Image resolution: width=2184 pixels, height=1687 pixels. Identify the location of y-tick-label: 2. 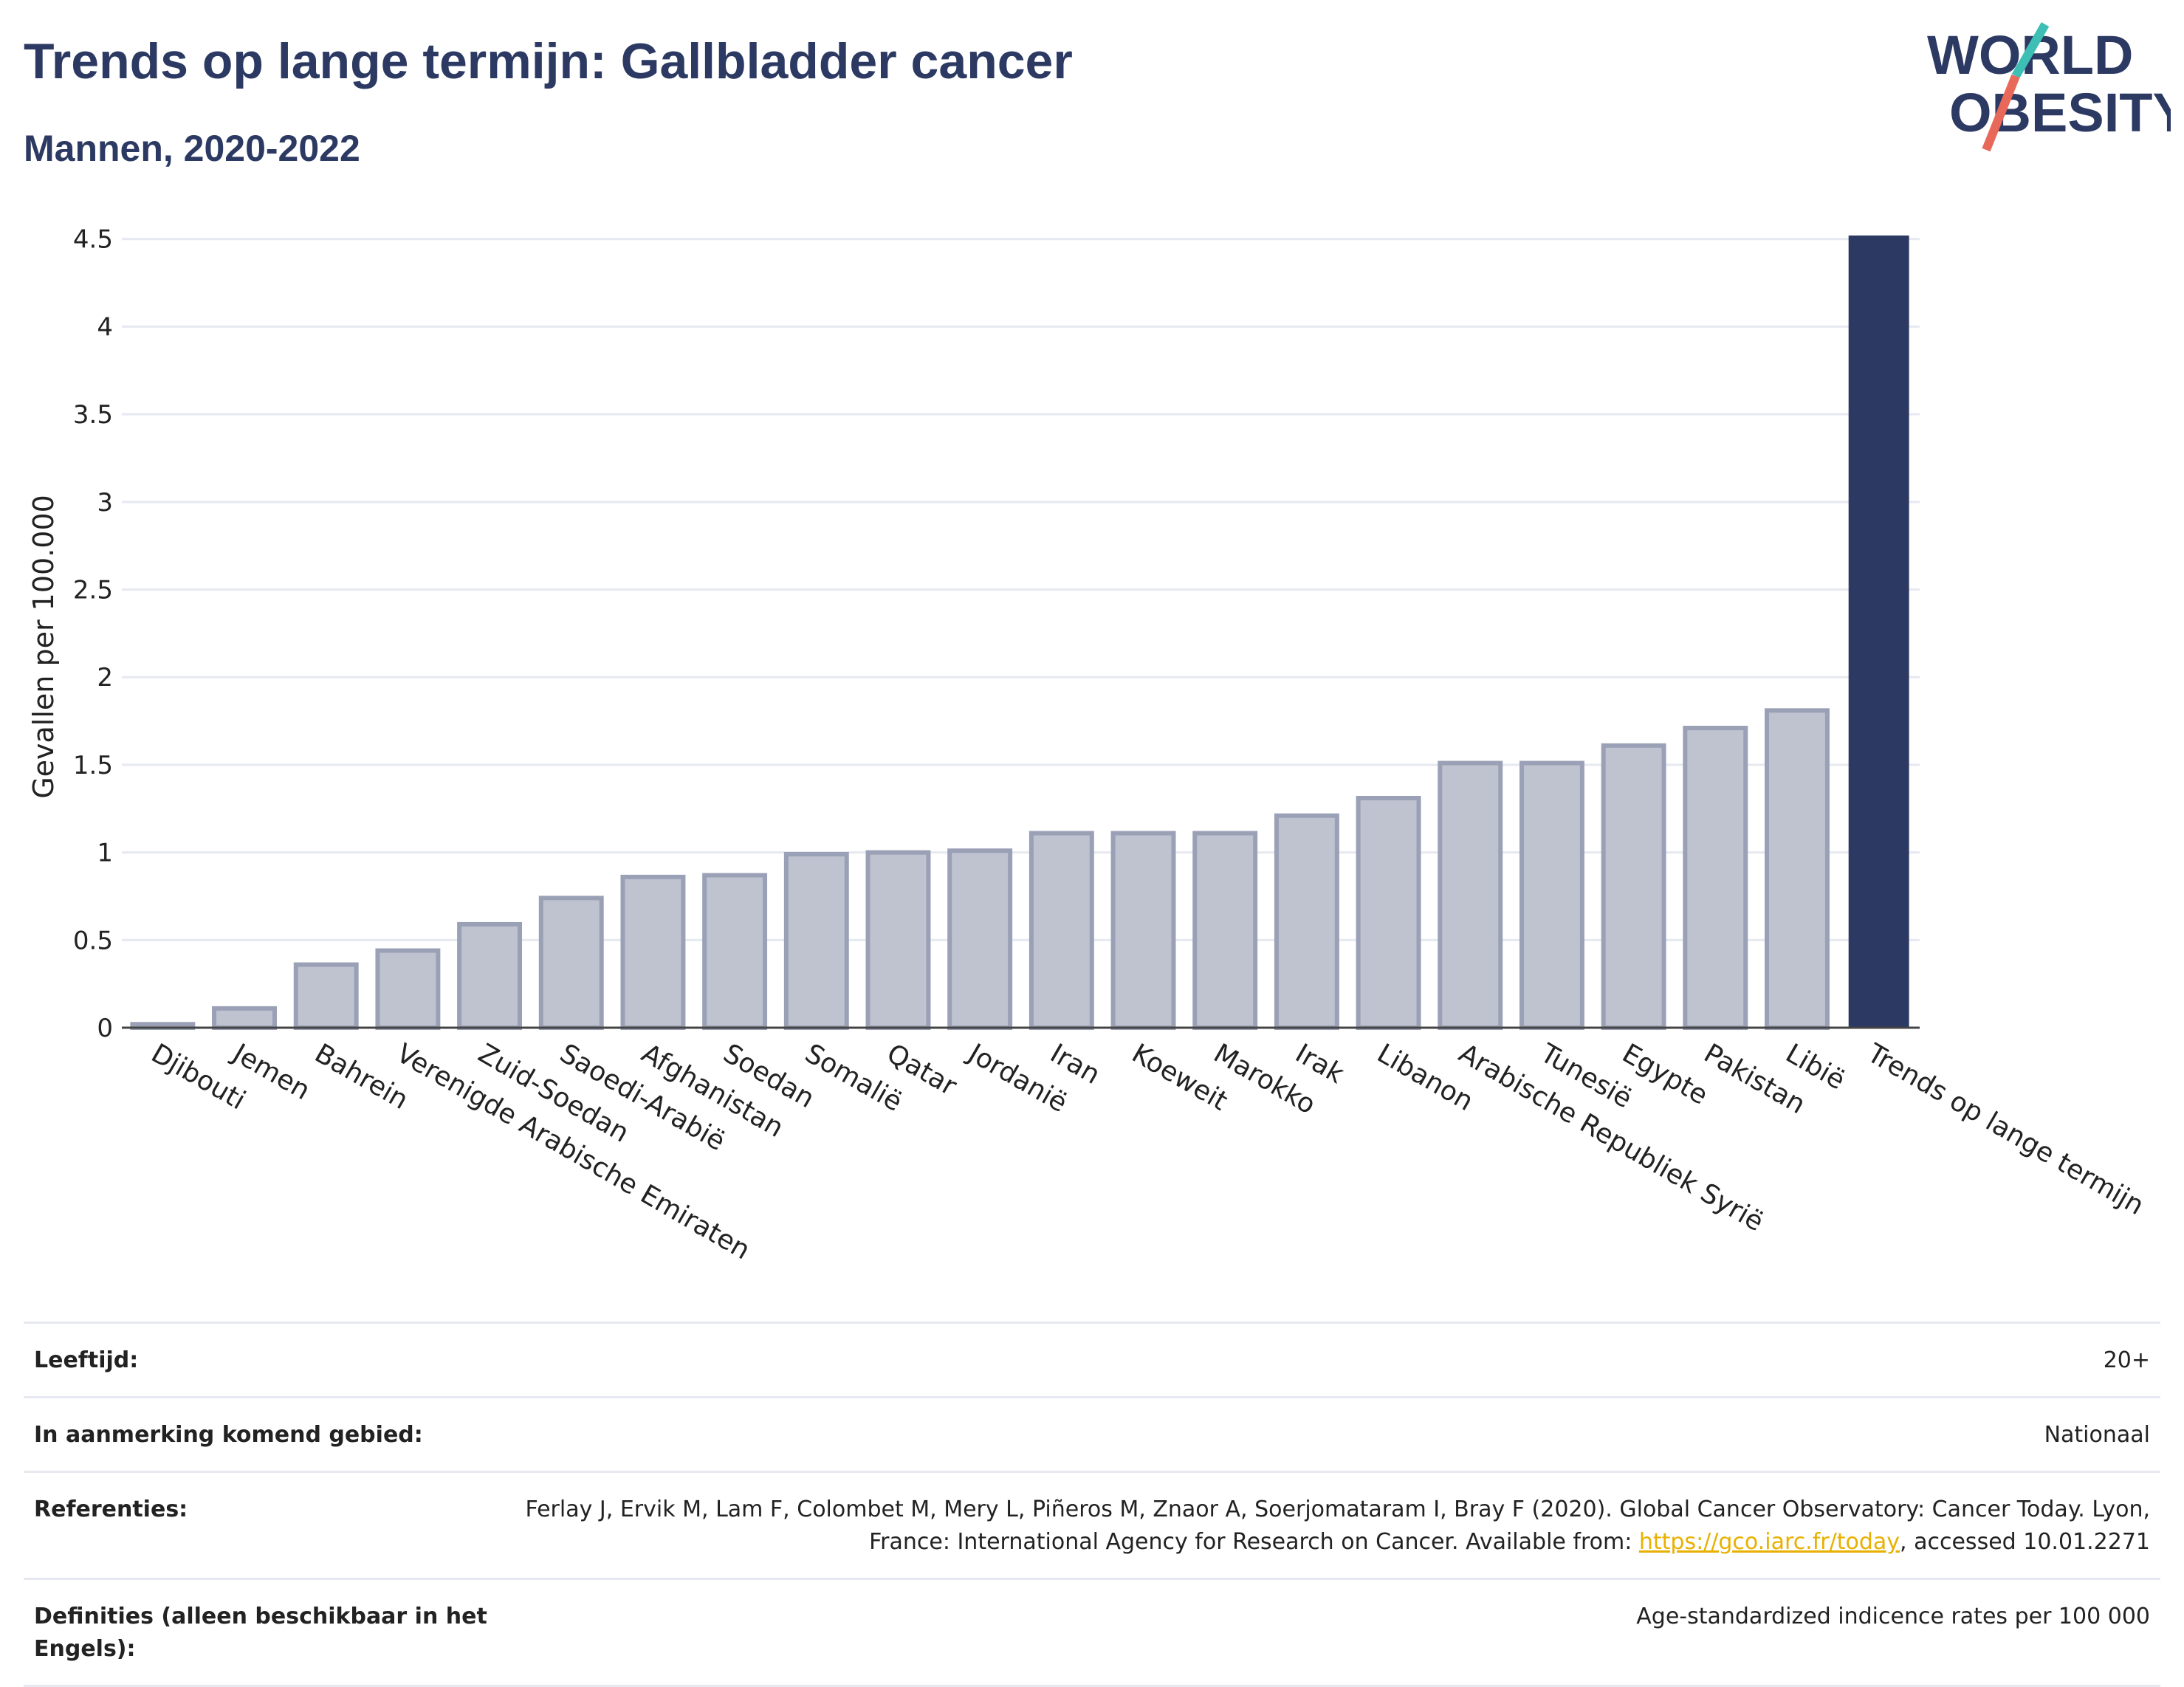
(105, 678).